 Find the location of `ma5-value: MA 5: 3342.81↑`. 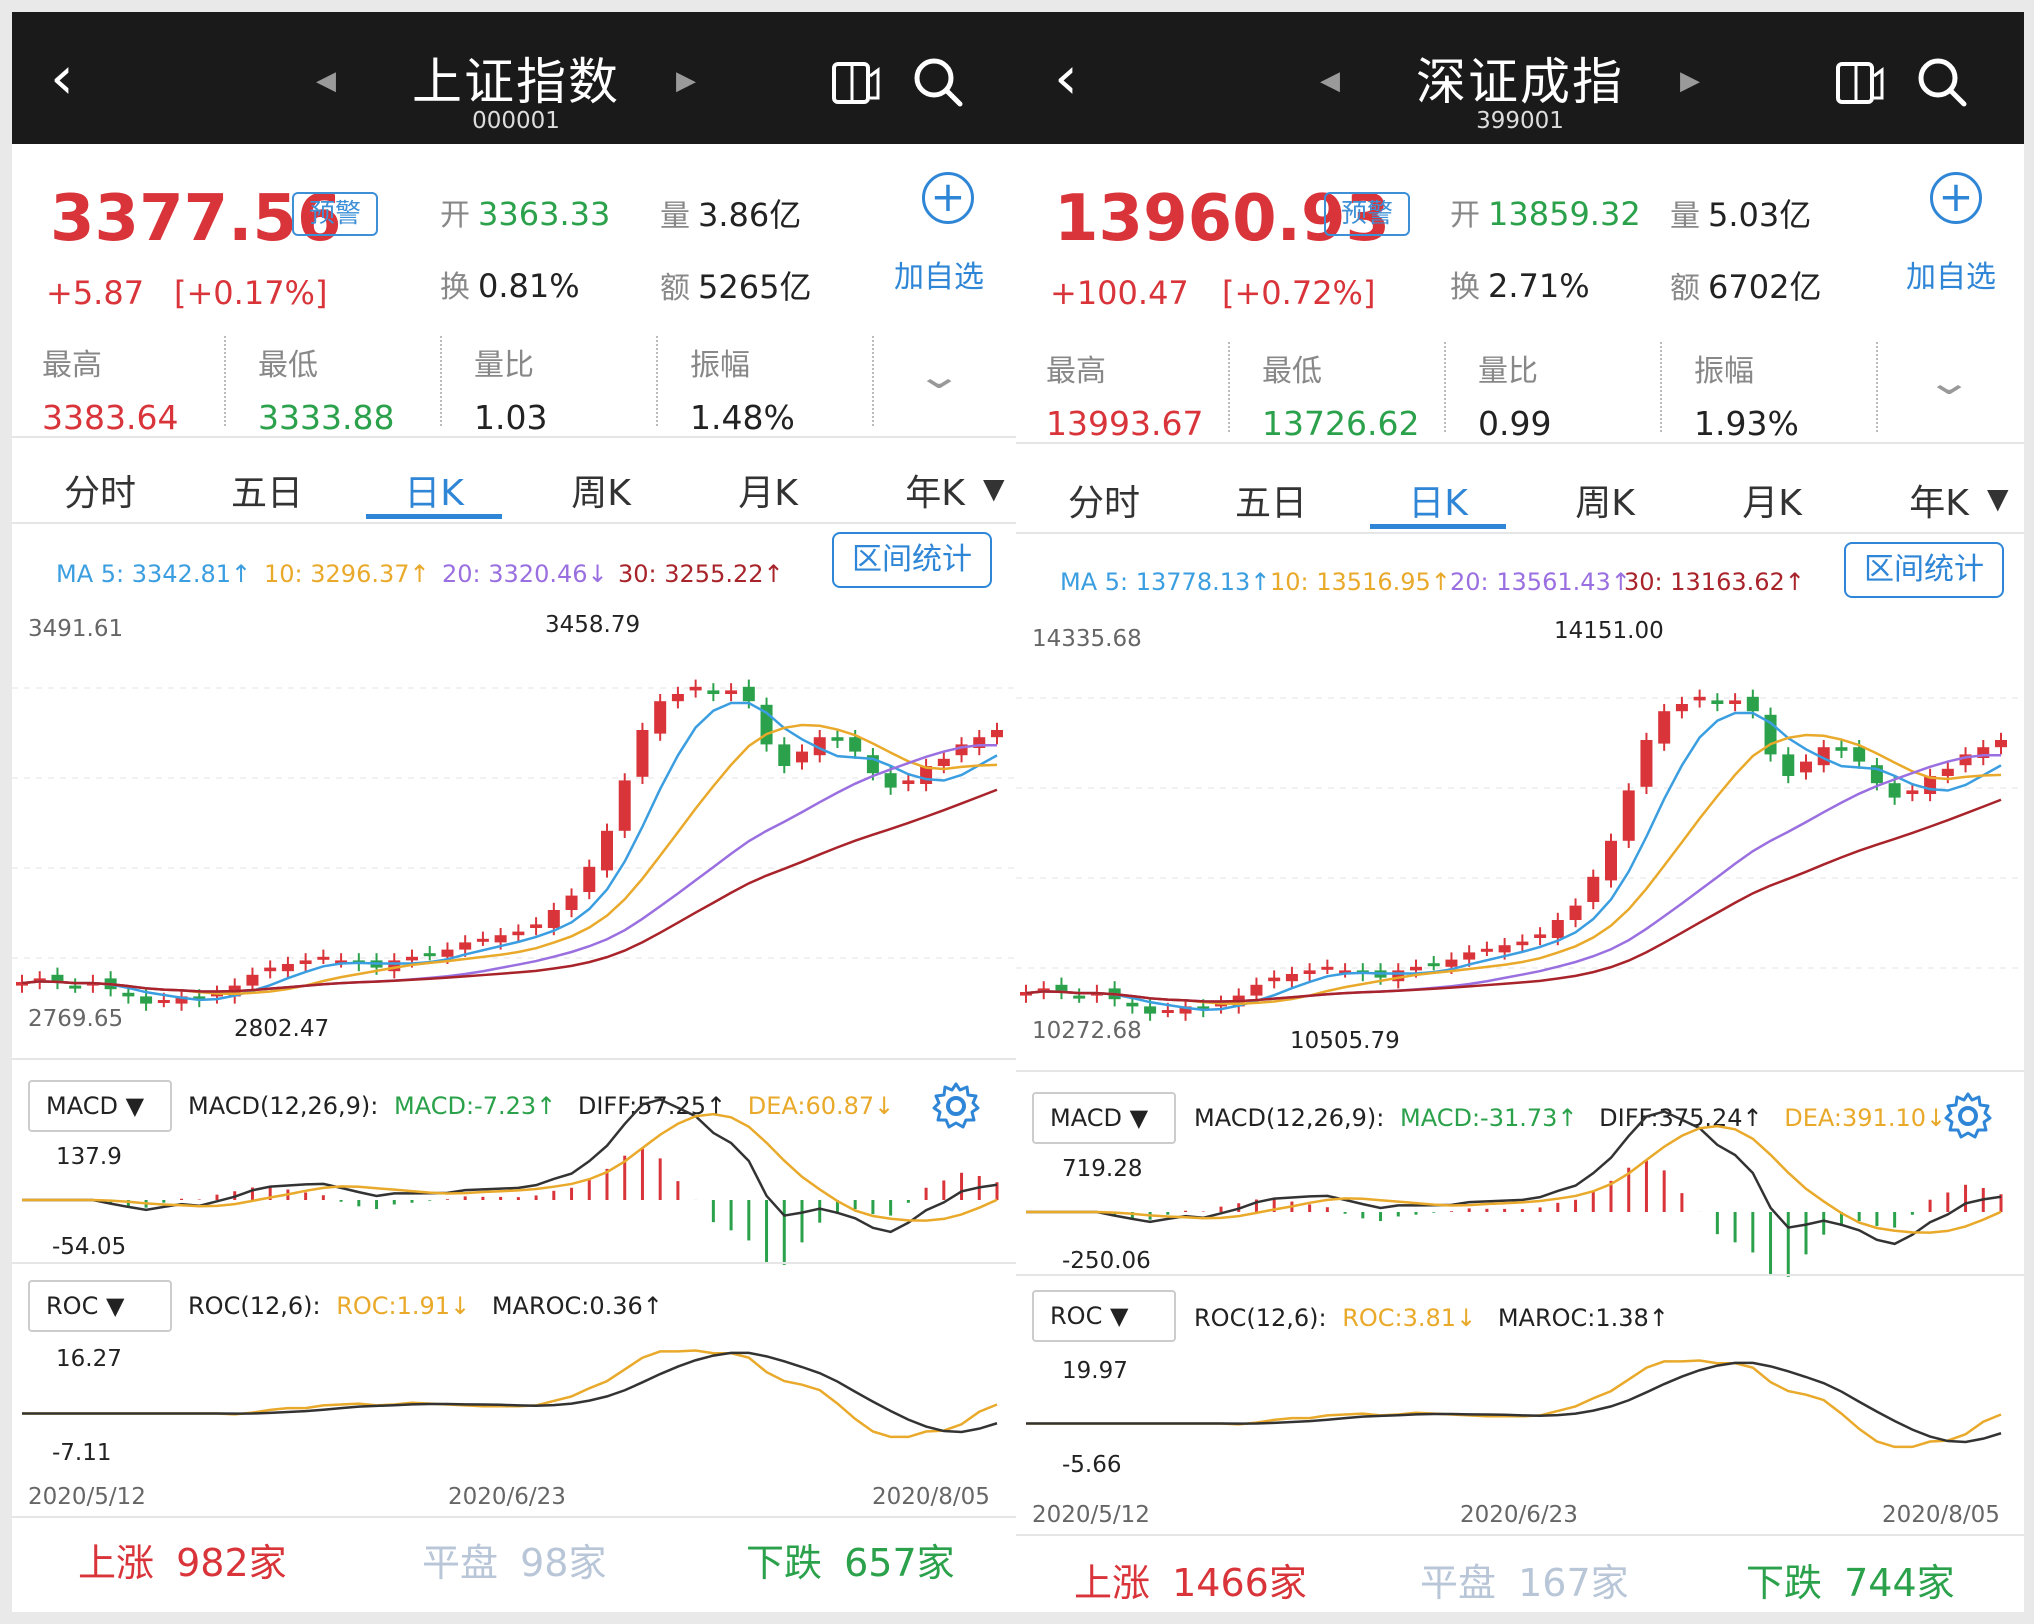

ma5-value: MA 5: 3342.81↑ is located at coordinates (154, 574).